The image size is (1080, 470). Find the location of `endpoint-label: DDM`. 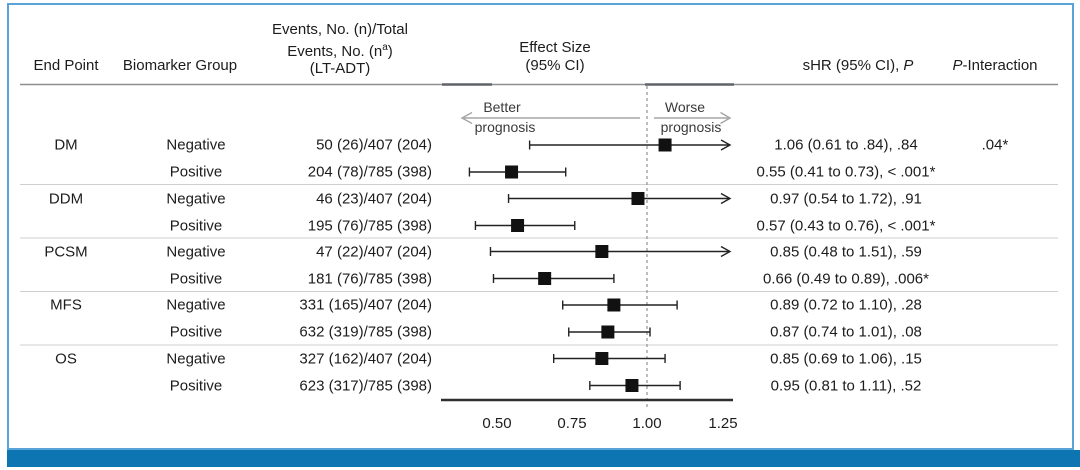

endpoint-label: DDM is located at coordinates (66, 198).